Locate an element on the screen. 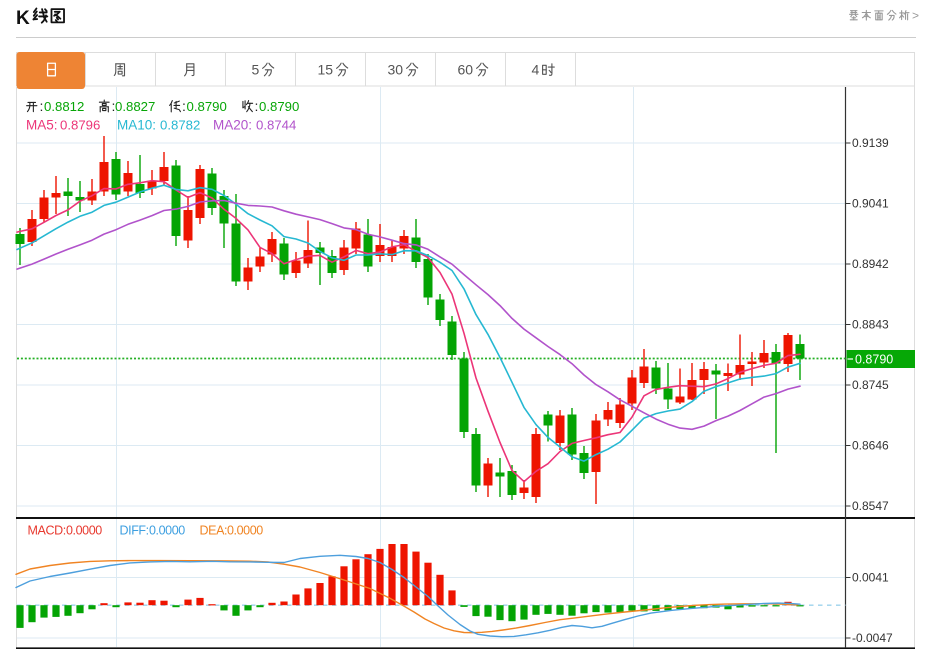  svg-text: K is located at coordinates (23, 18).